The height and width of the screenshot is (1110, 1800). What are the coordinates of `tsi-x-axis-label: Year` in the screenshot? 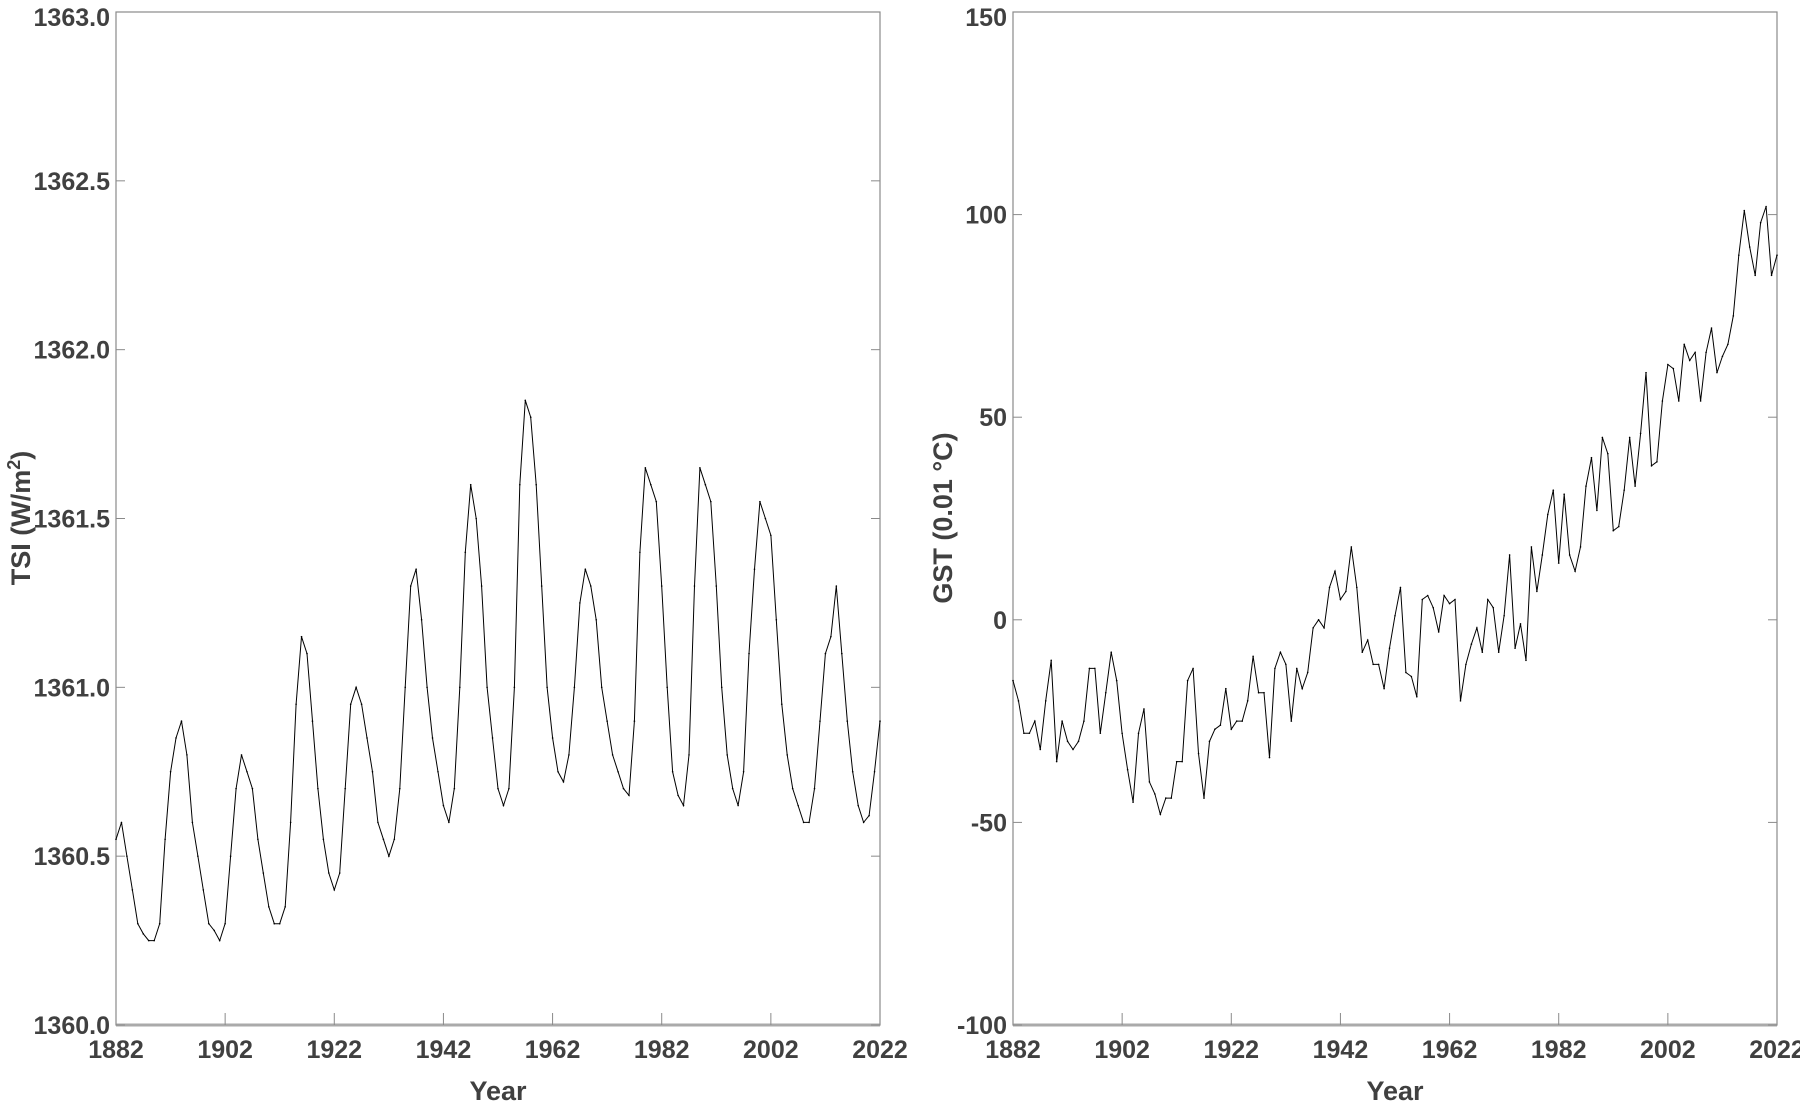 It's located at (498, 1091).